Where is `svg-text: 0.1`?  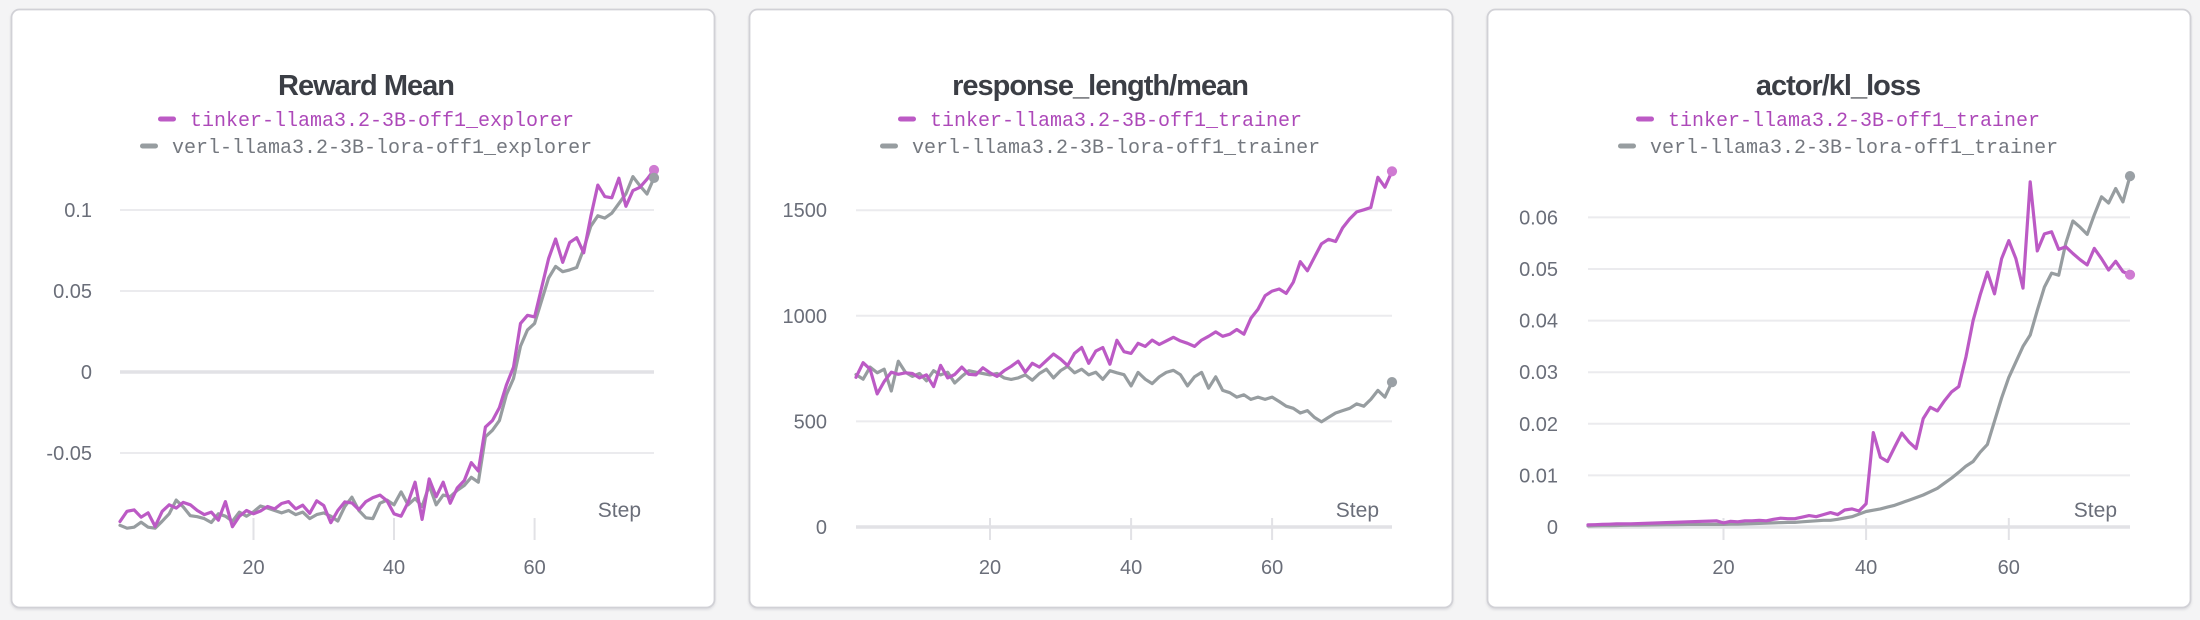 svg-text: 0.1 is located at coordinates (78, 211).